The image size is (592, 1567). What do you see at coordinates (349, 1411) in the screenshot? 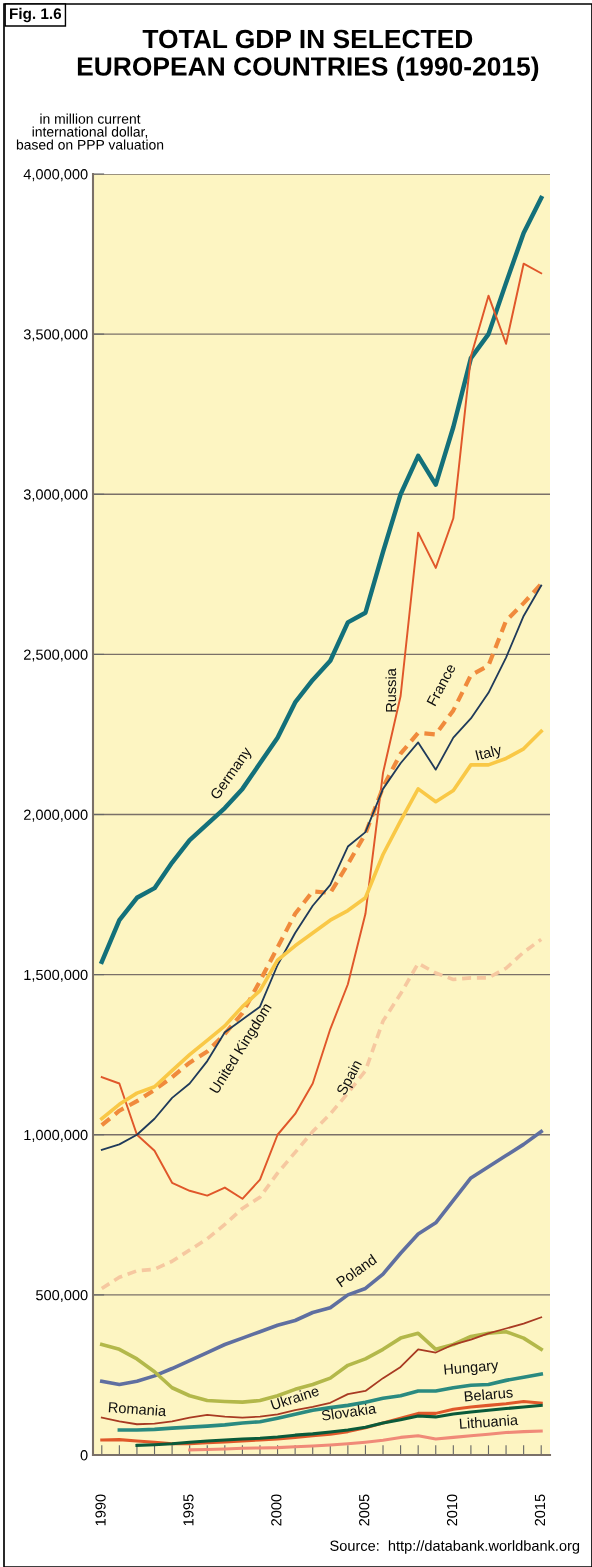
I see `text: Slovakia` at bounding box center [349, 1411].